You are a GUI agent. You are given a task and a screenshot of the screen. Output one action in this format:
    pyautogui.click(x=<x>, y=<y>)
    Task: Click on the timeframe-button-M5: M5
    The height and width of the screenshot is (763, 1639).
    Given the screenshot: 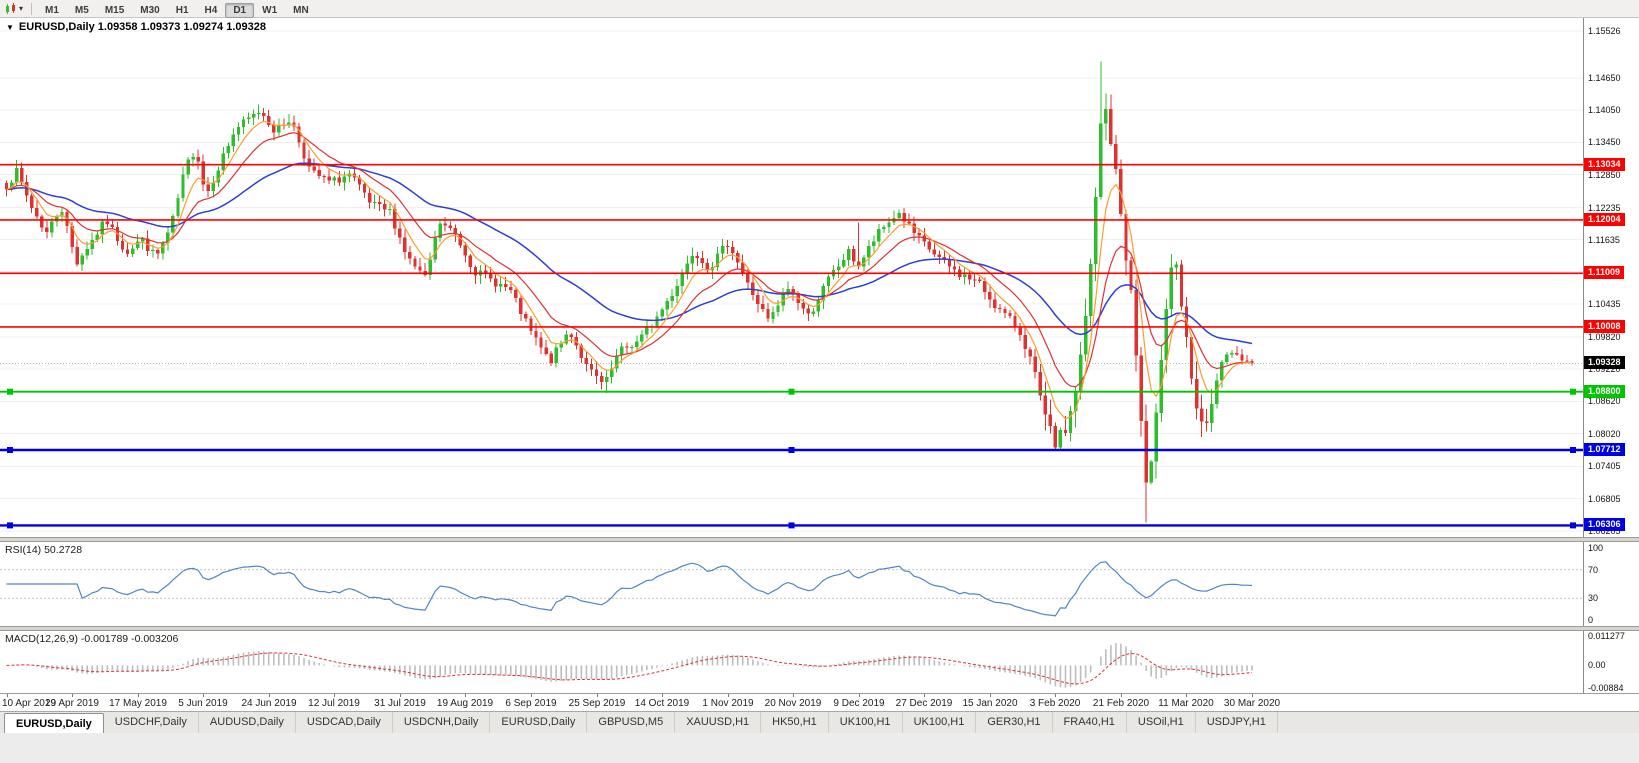 What is the action you would take?
    pyautogui.click(x=81, y=10)
    